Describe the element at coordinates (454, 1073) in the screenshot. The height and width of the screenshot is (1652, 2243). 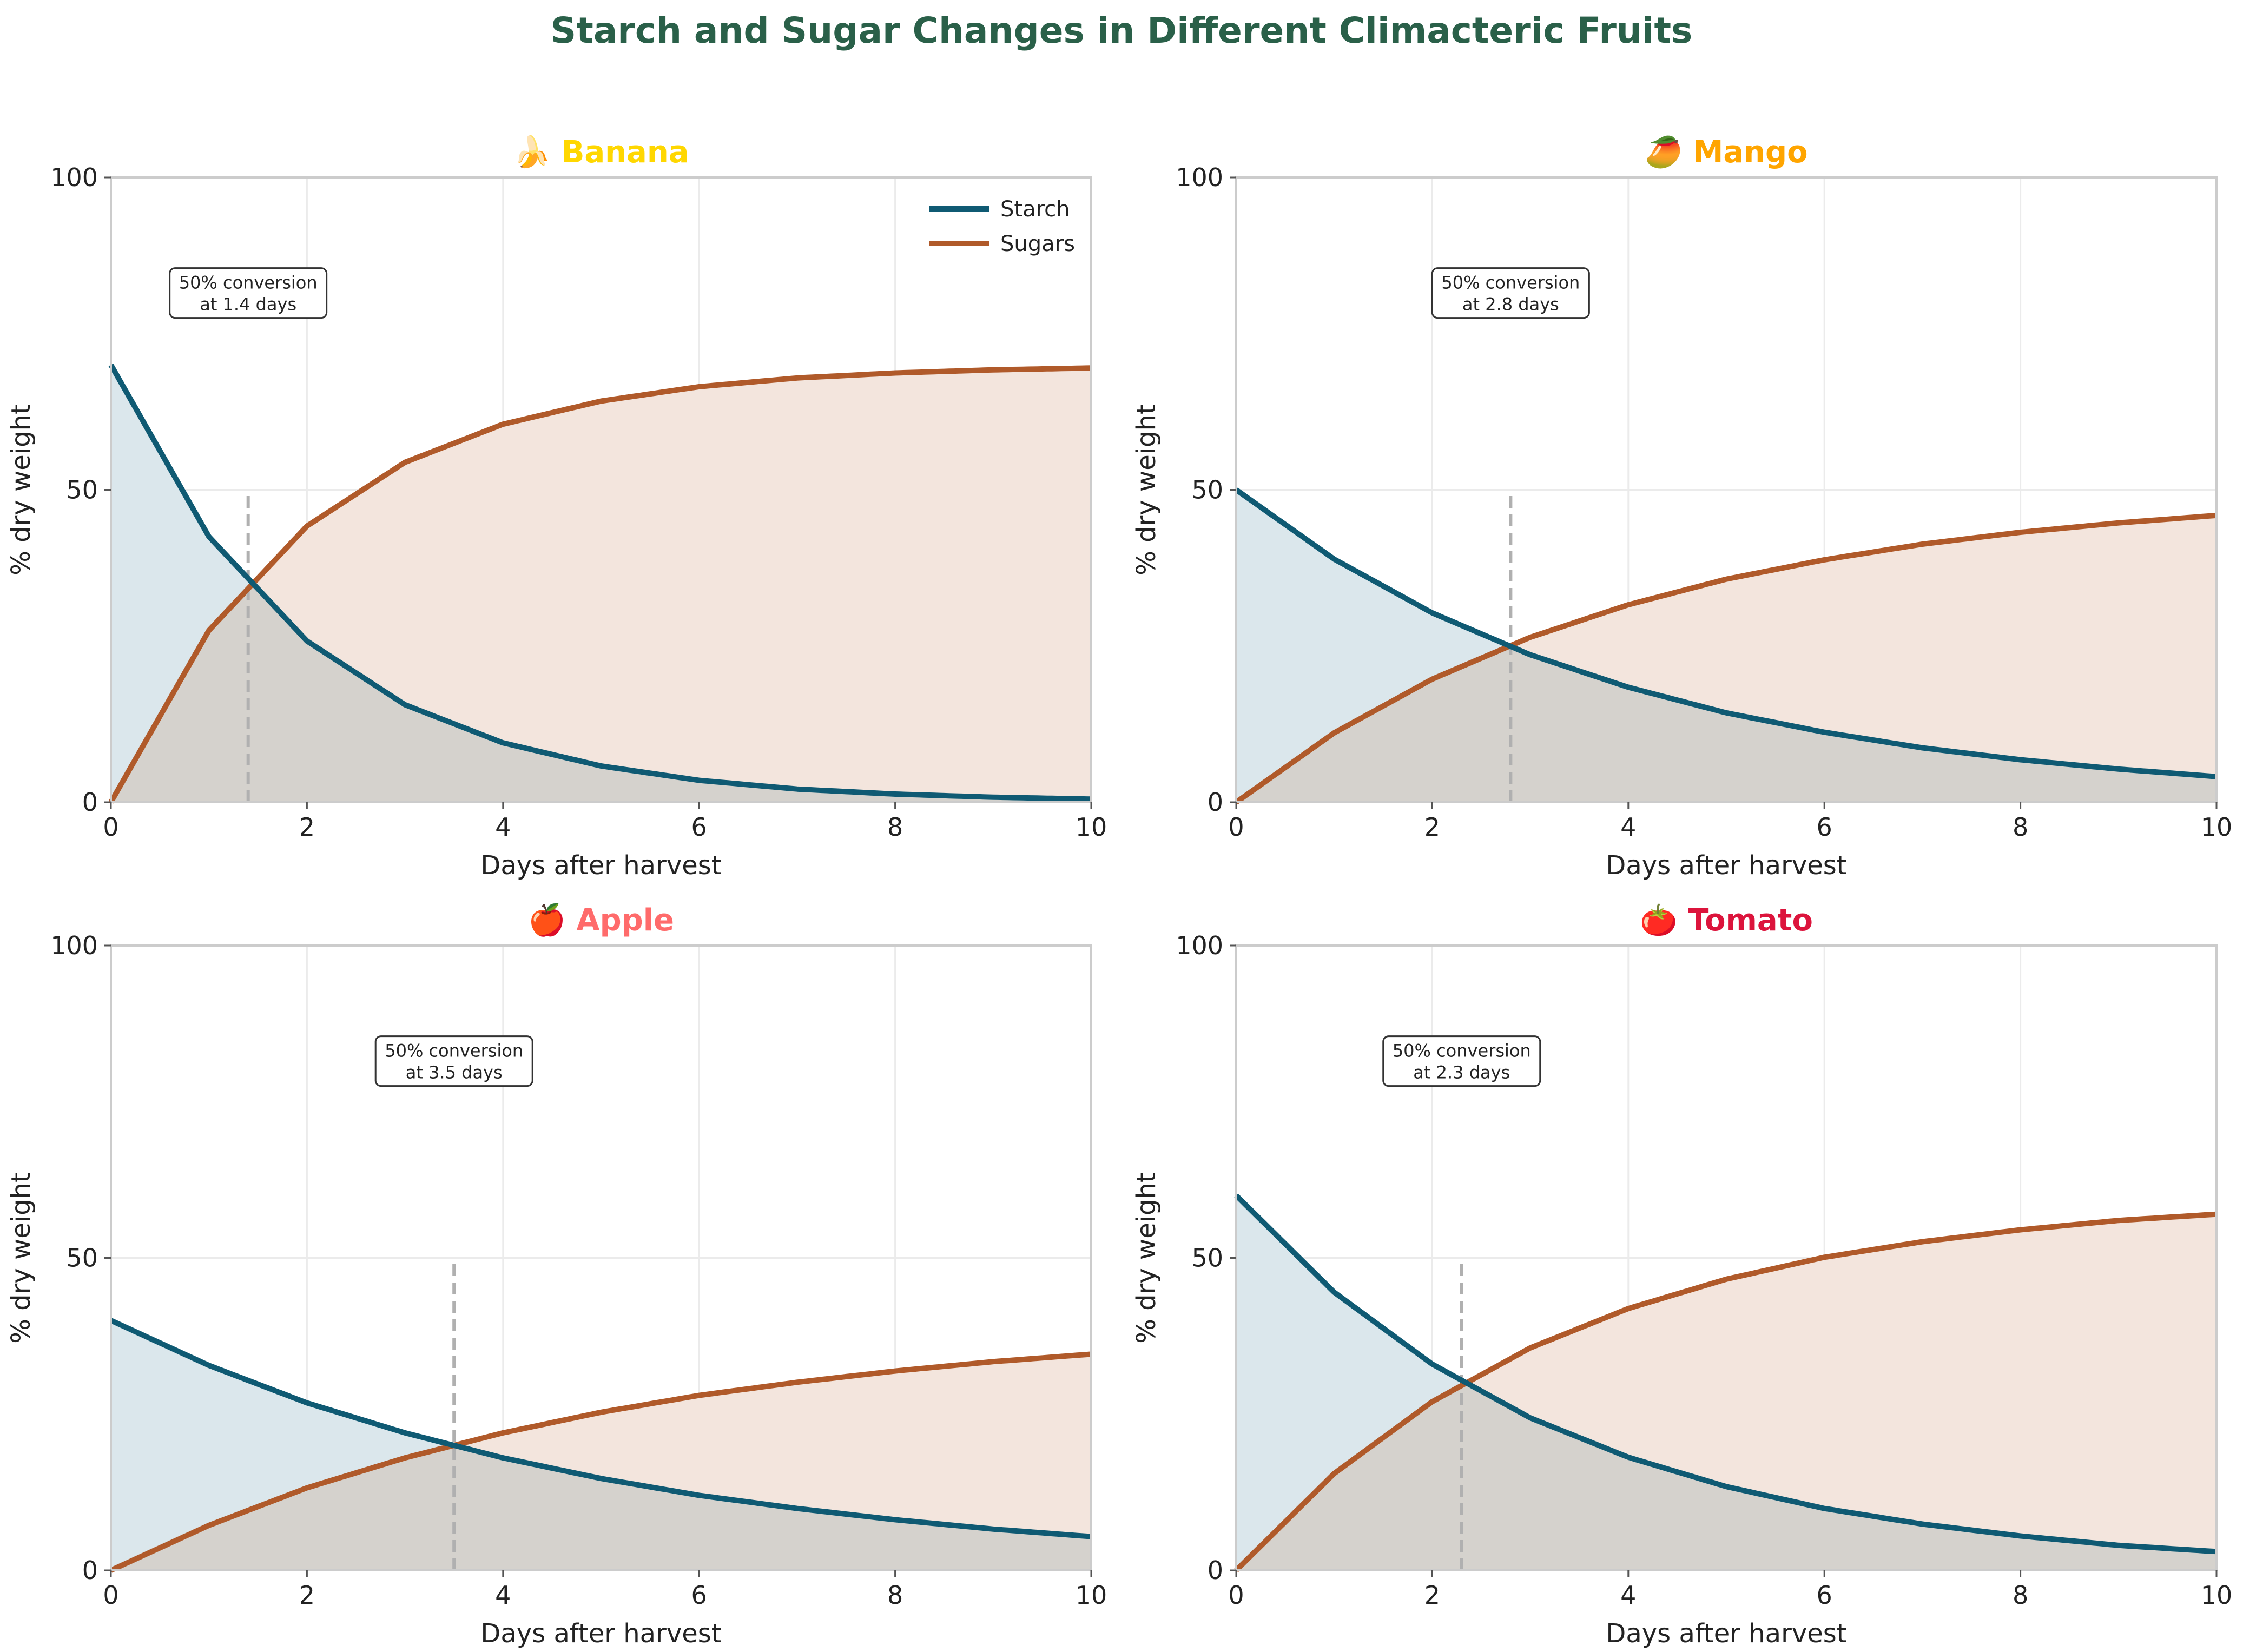
I see `annotation-text: at 3.5 days` at that location.